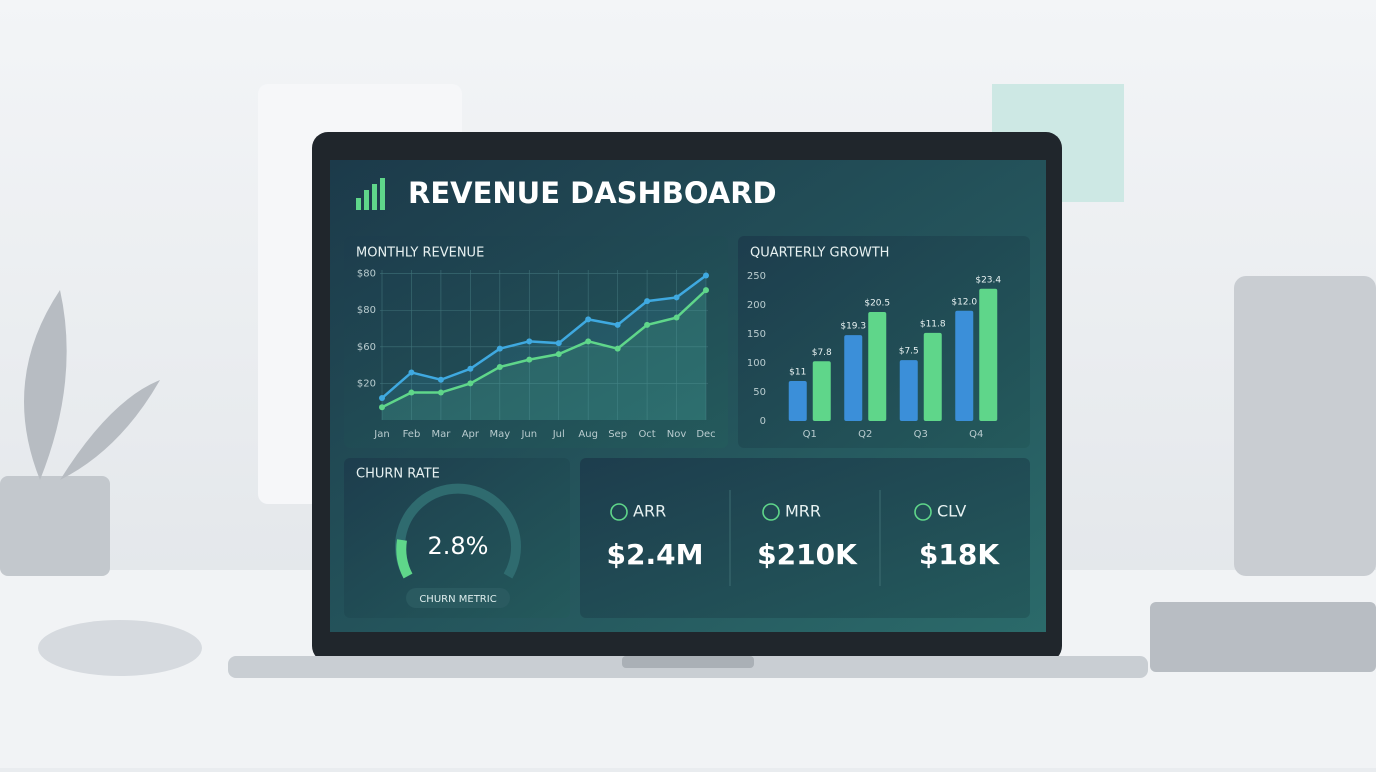 The image size is (1376, 772). I want to click on y-tick-label: 100, so click(756, 363).